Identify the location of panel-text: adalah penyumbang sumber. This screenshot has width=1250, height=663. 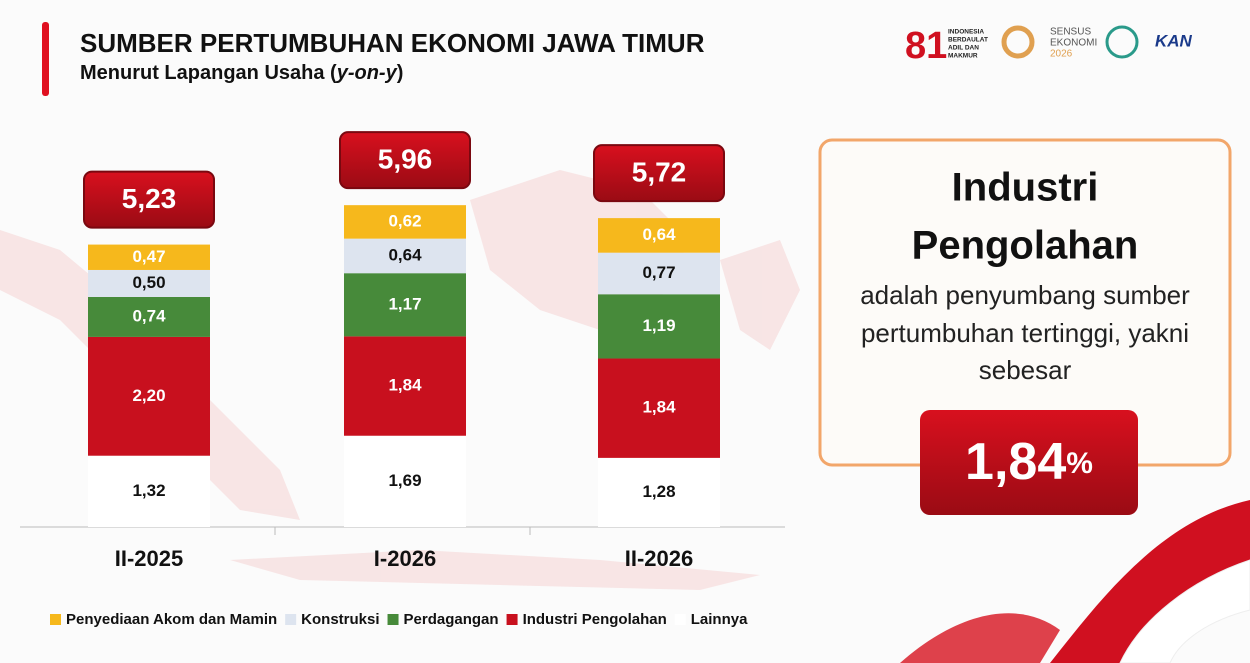
(1025, 295).